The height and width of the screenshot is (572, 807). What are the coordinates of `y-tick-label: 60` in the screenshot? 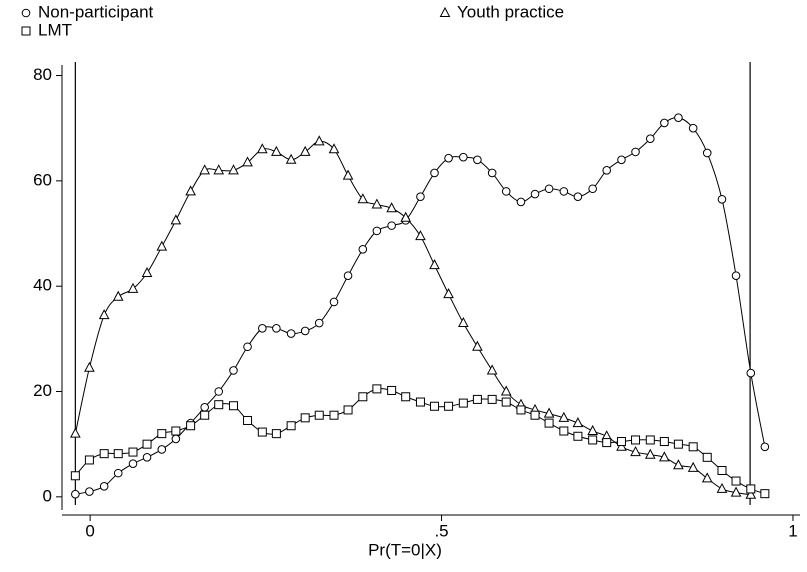 It's located at (42, 179).